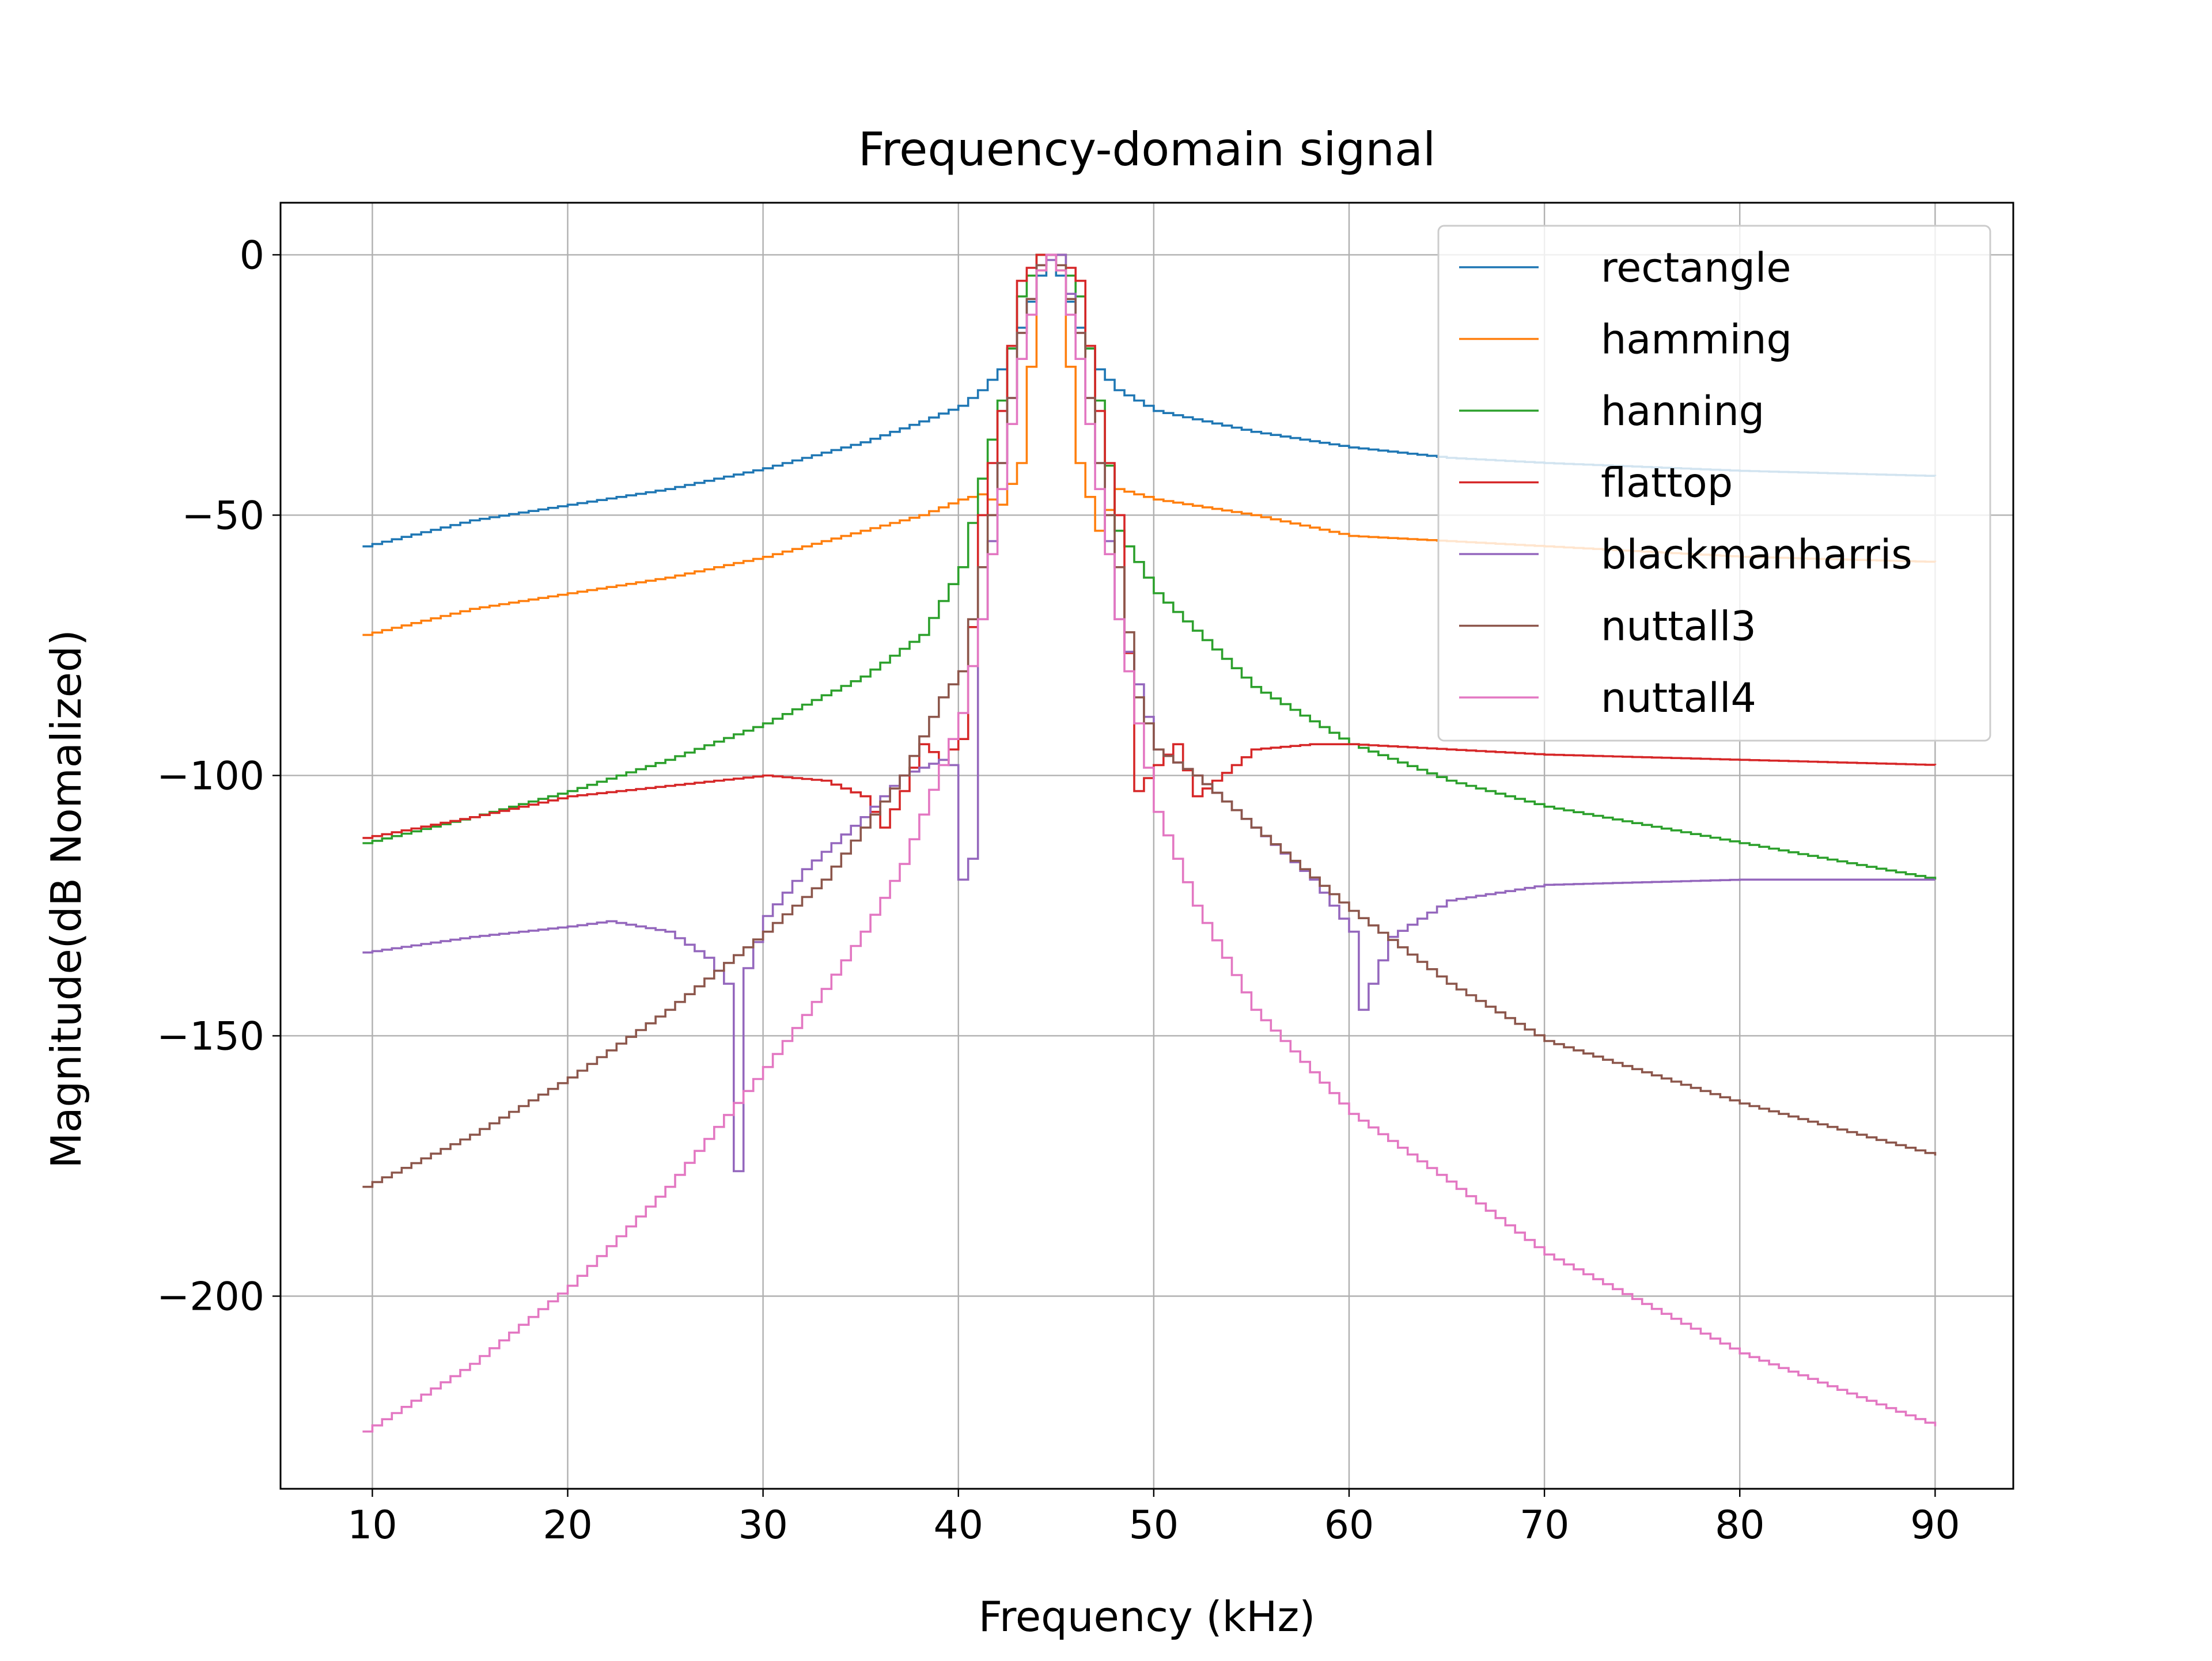 The width and height of the screenshot is (2212, 1661). Describe the element at coordinates (210, 1297) in the screenshot. I see `y-tick-label: −200` at that location.